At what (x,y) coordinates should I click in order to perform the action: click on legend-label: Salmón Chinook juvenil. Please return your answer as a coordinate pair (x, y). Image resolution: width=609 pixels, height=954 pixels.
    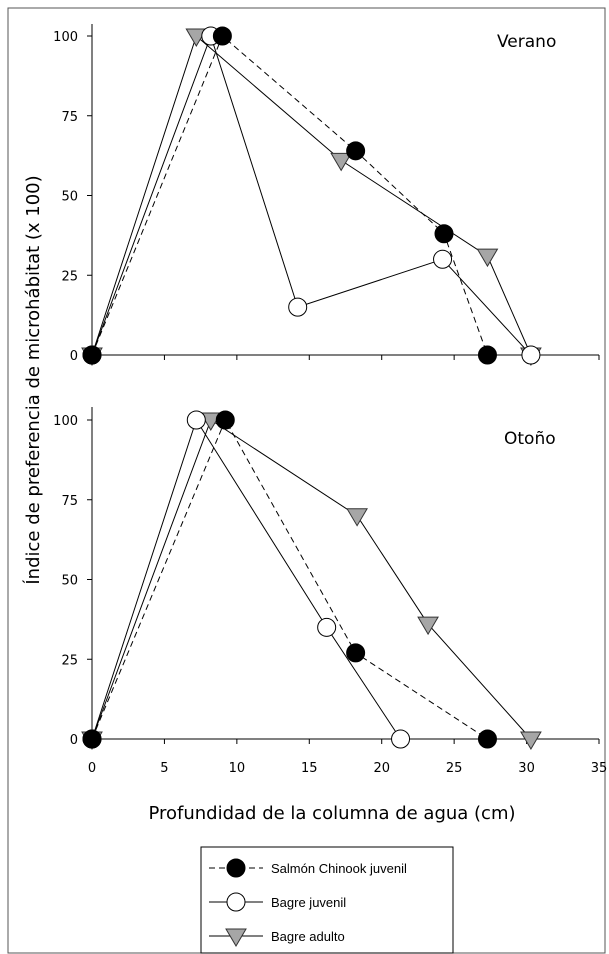
    Looking at the image, I should click on (339, 868).